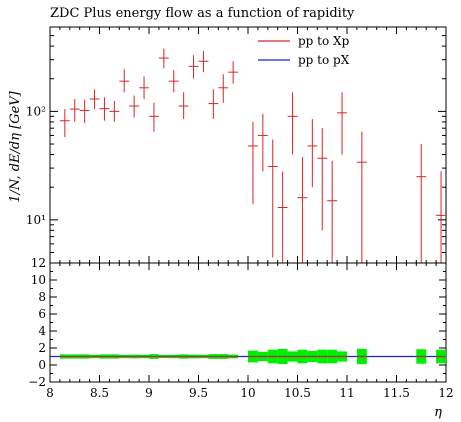  I want to click on x-tick-label: 10.5, so click(297, 393).